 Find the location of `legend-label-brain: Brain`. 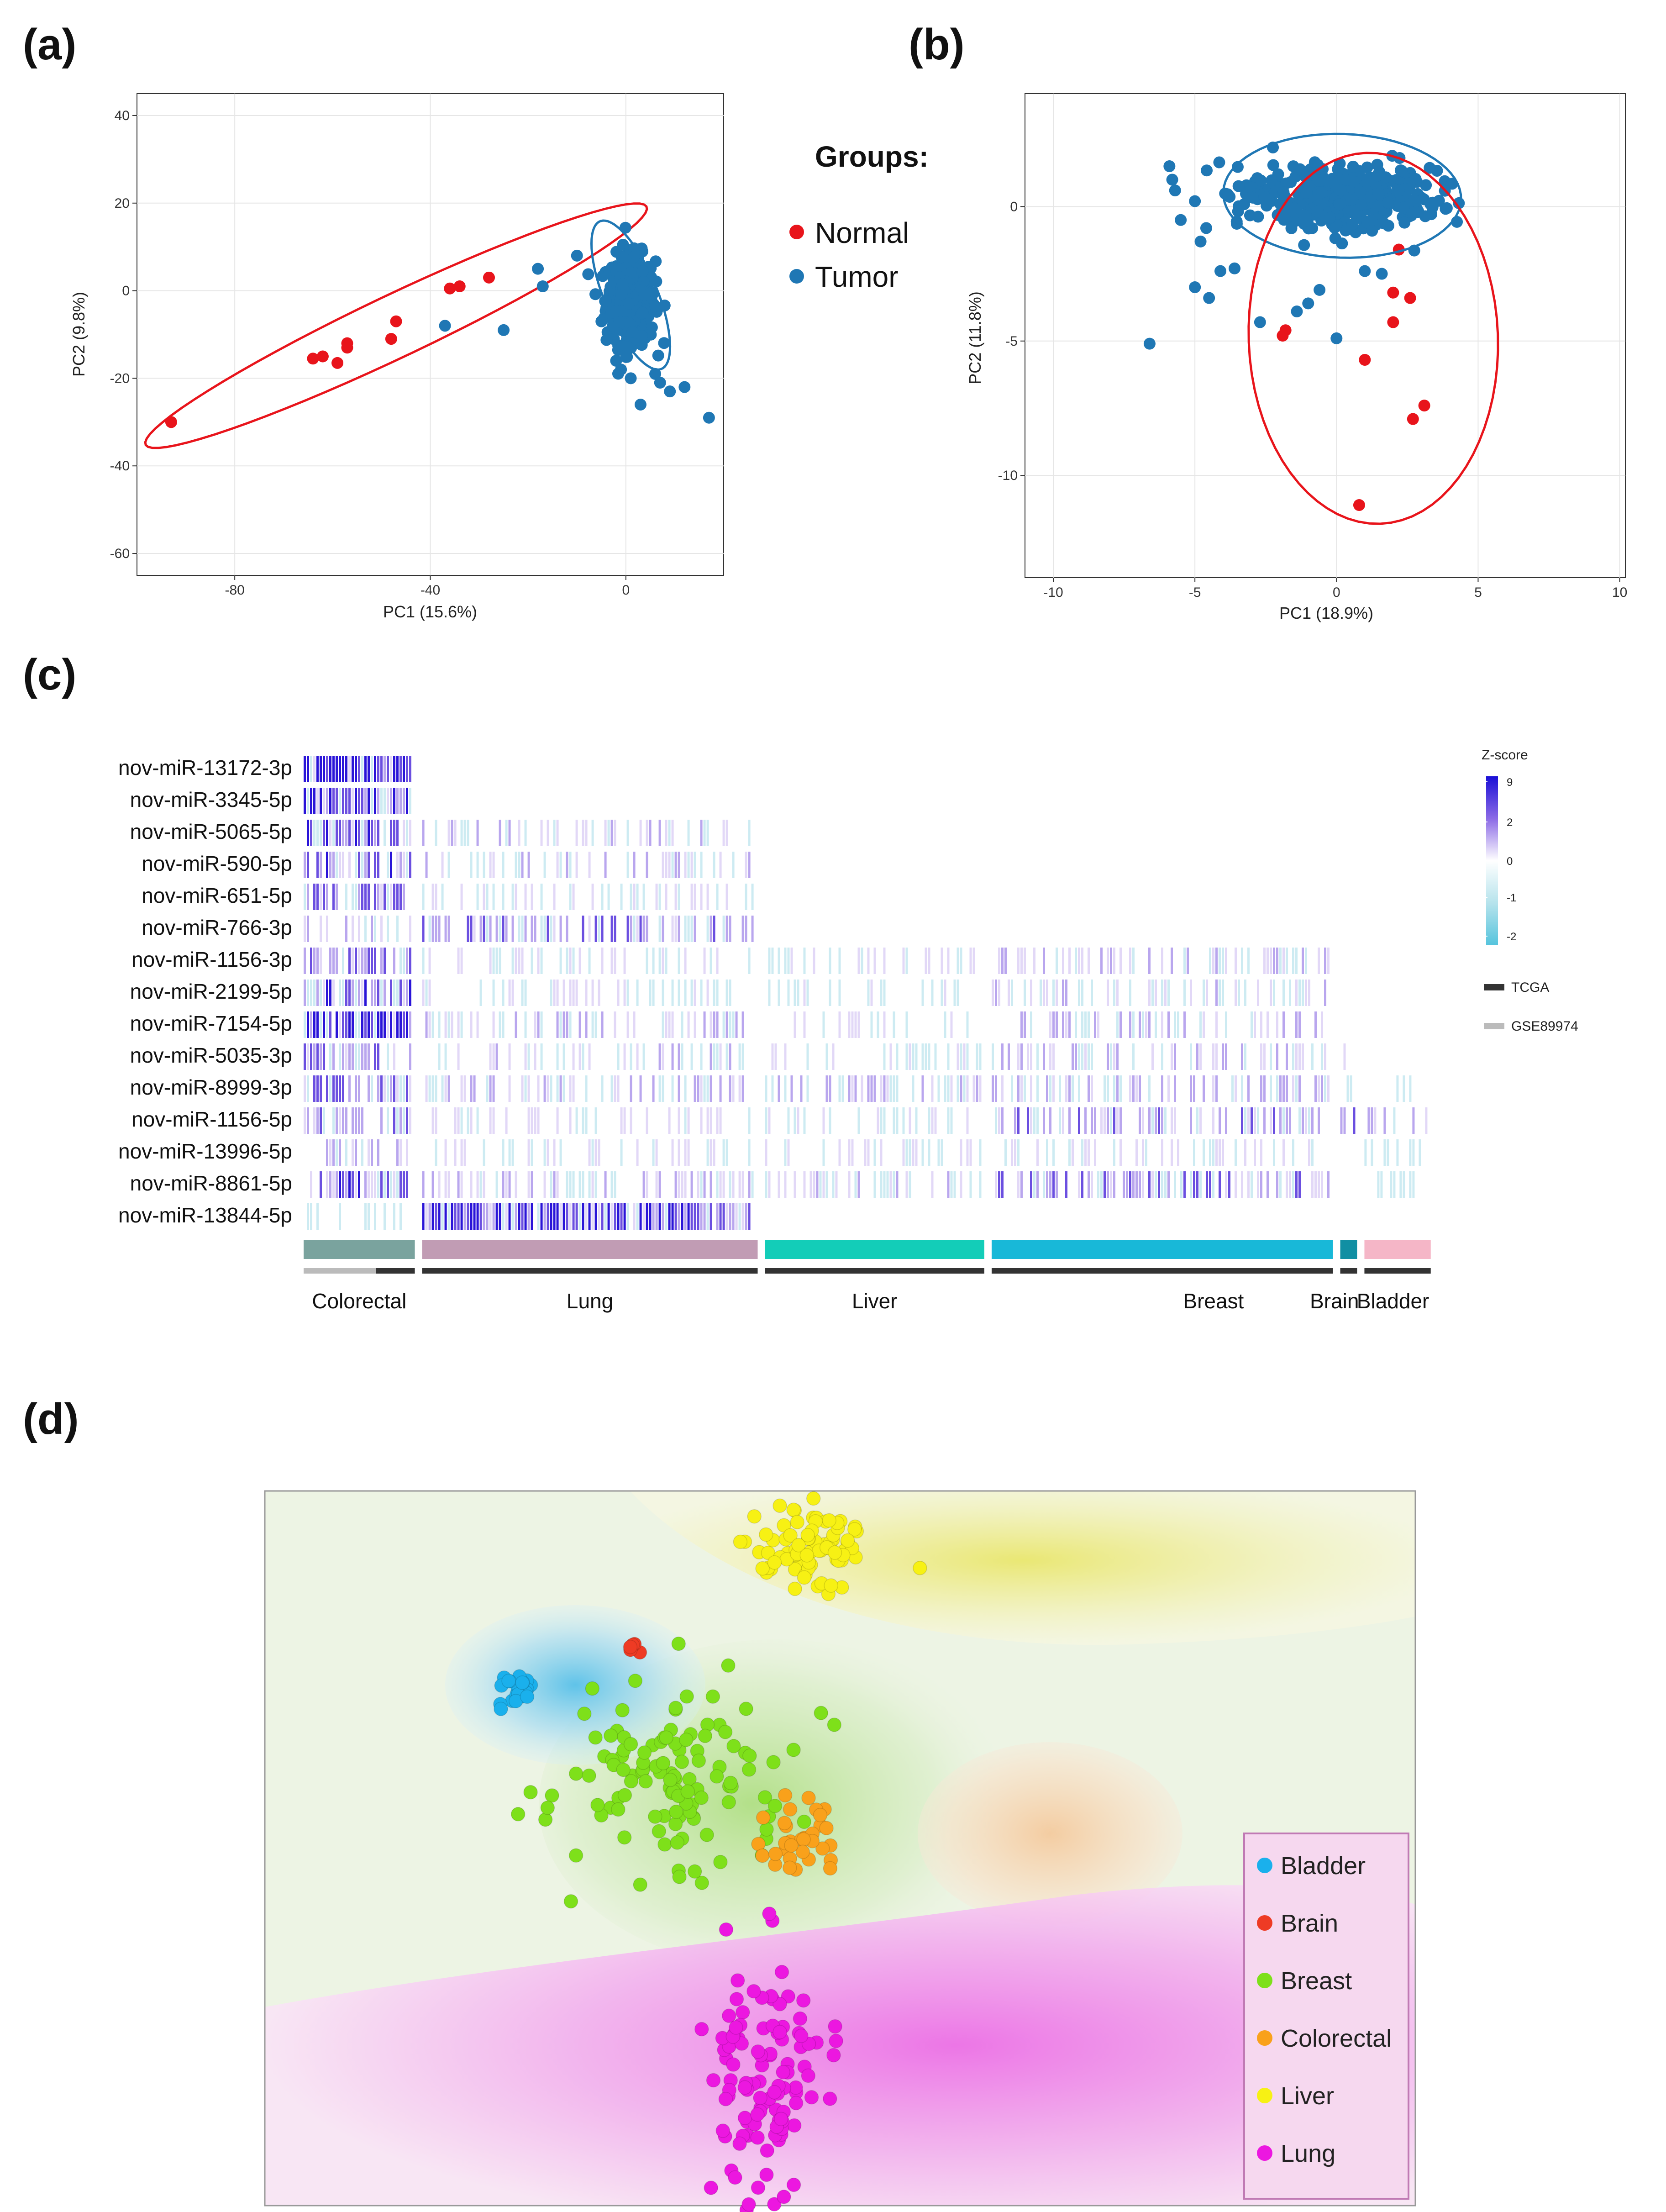

legend-label-brain: Brain is located at coordinates (1309, 1924).